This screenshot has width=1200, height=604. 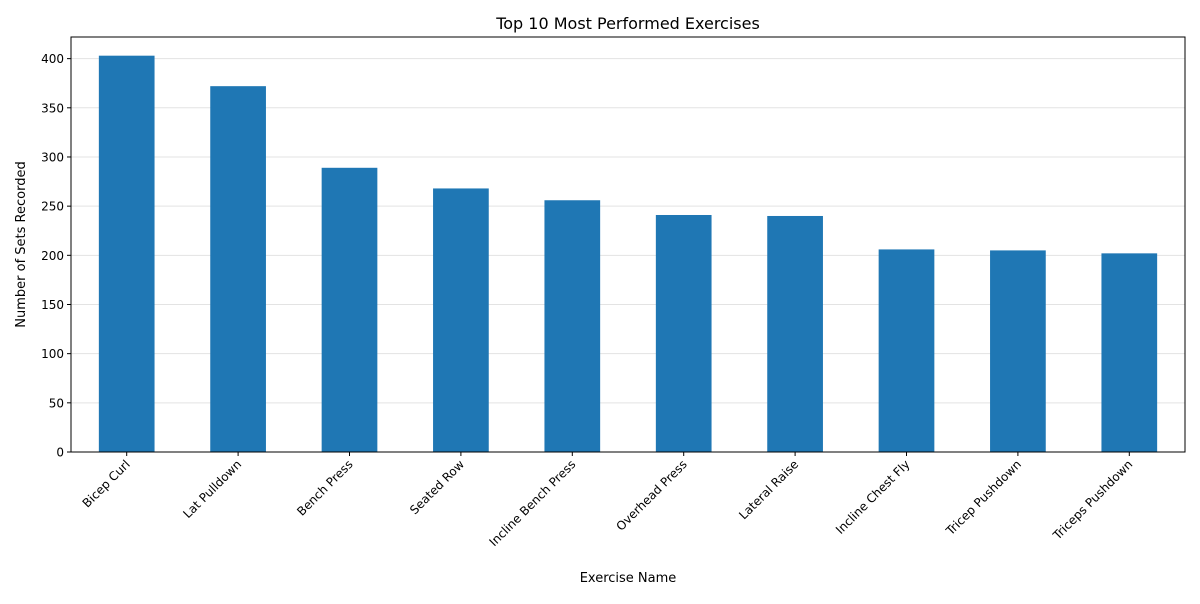 I want to click on x-tick-label: Incline Bench Press, so click(x=532, y=503).